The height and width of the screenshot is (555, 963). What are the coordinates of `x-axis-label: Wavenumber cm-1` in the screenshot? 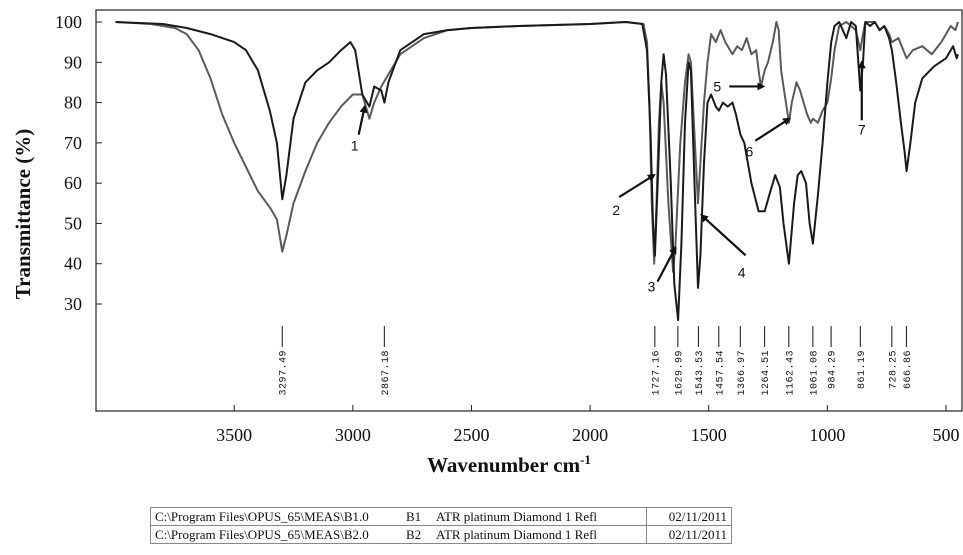 It's located at (509, 464).